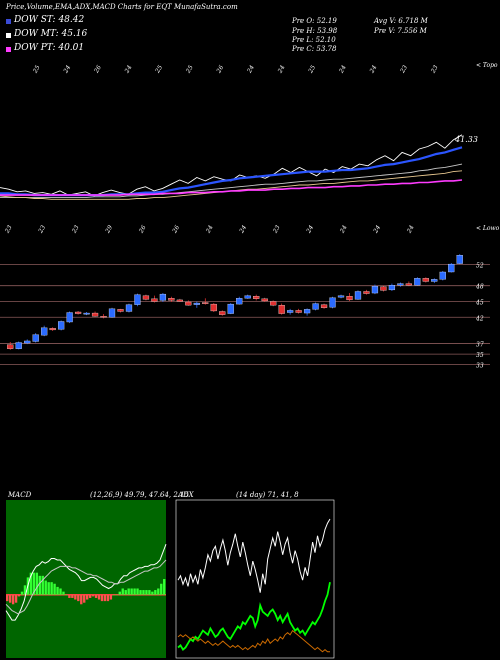  What do you see at coordinates (480, 355) in the screenshot?
I see `price-tick-label: 35` at bounding box center [480, 355].